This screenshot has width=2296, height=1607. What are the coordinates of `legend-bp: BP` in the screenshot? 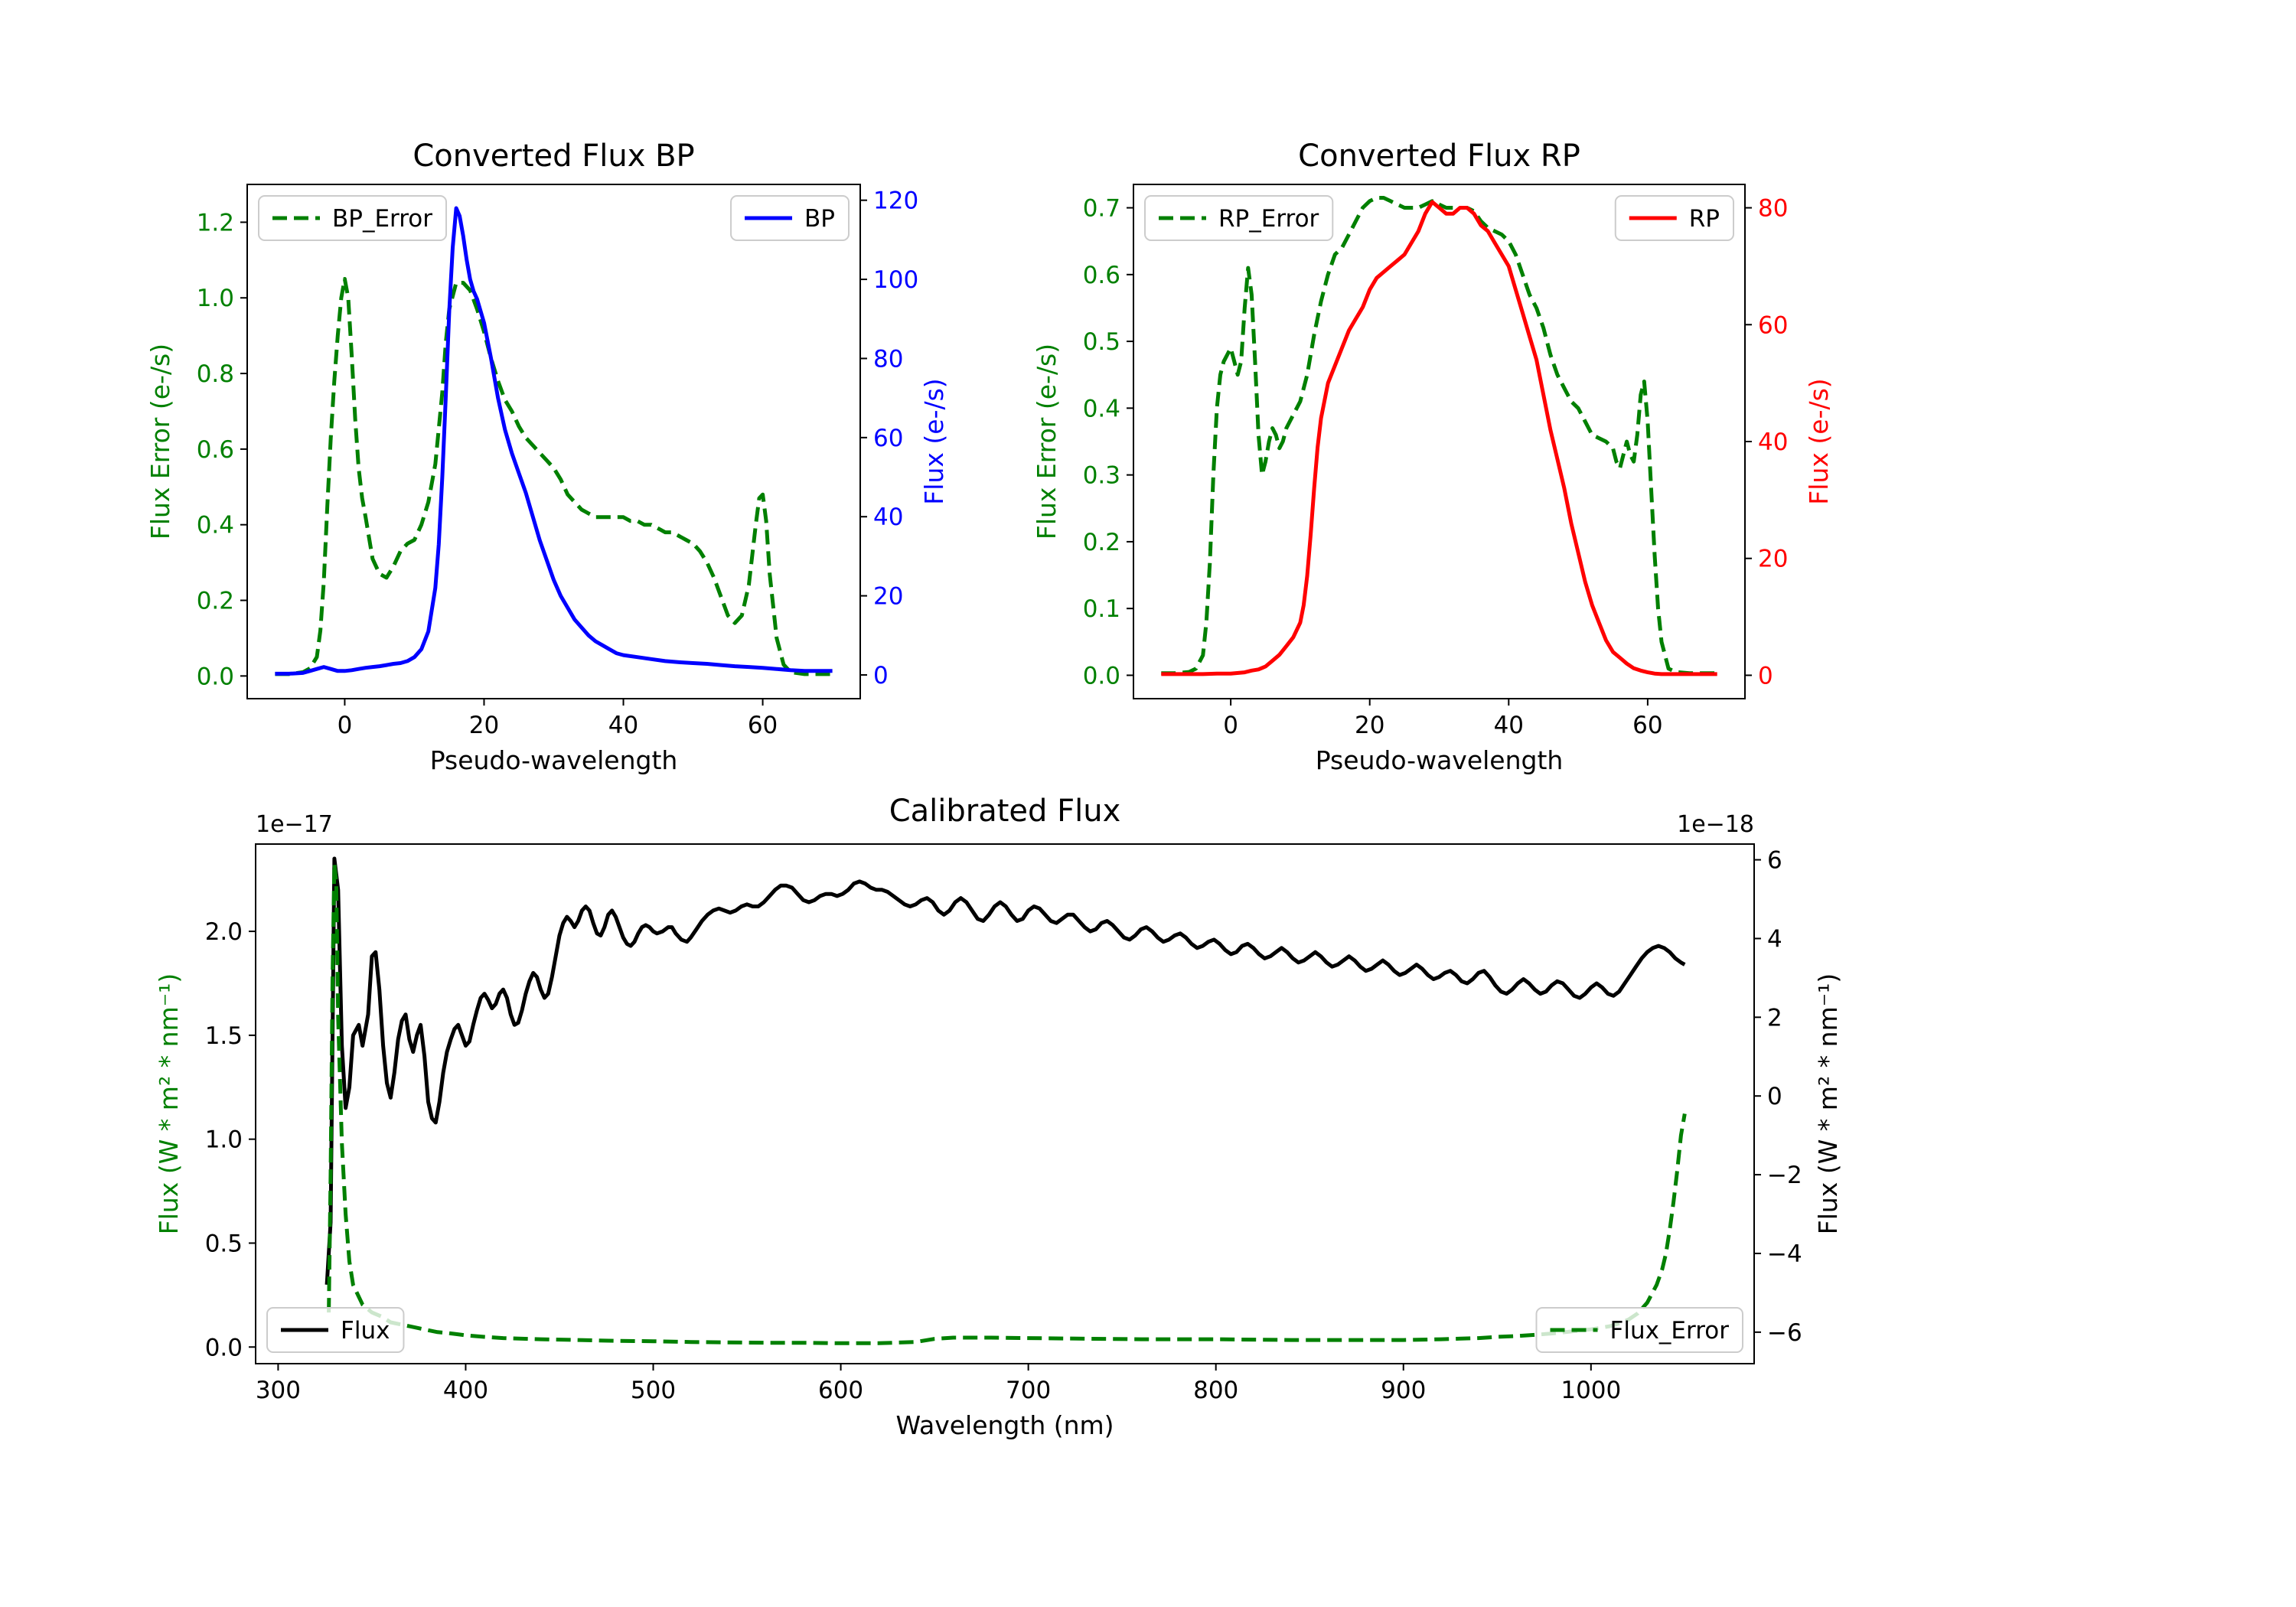 It's located at (790, 218).